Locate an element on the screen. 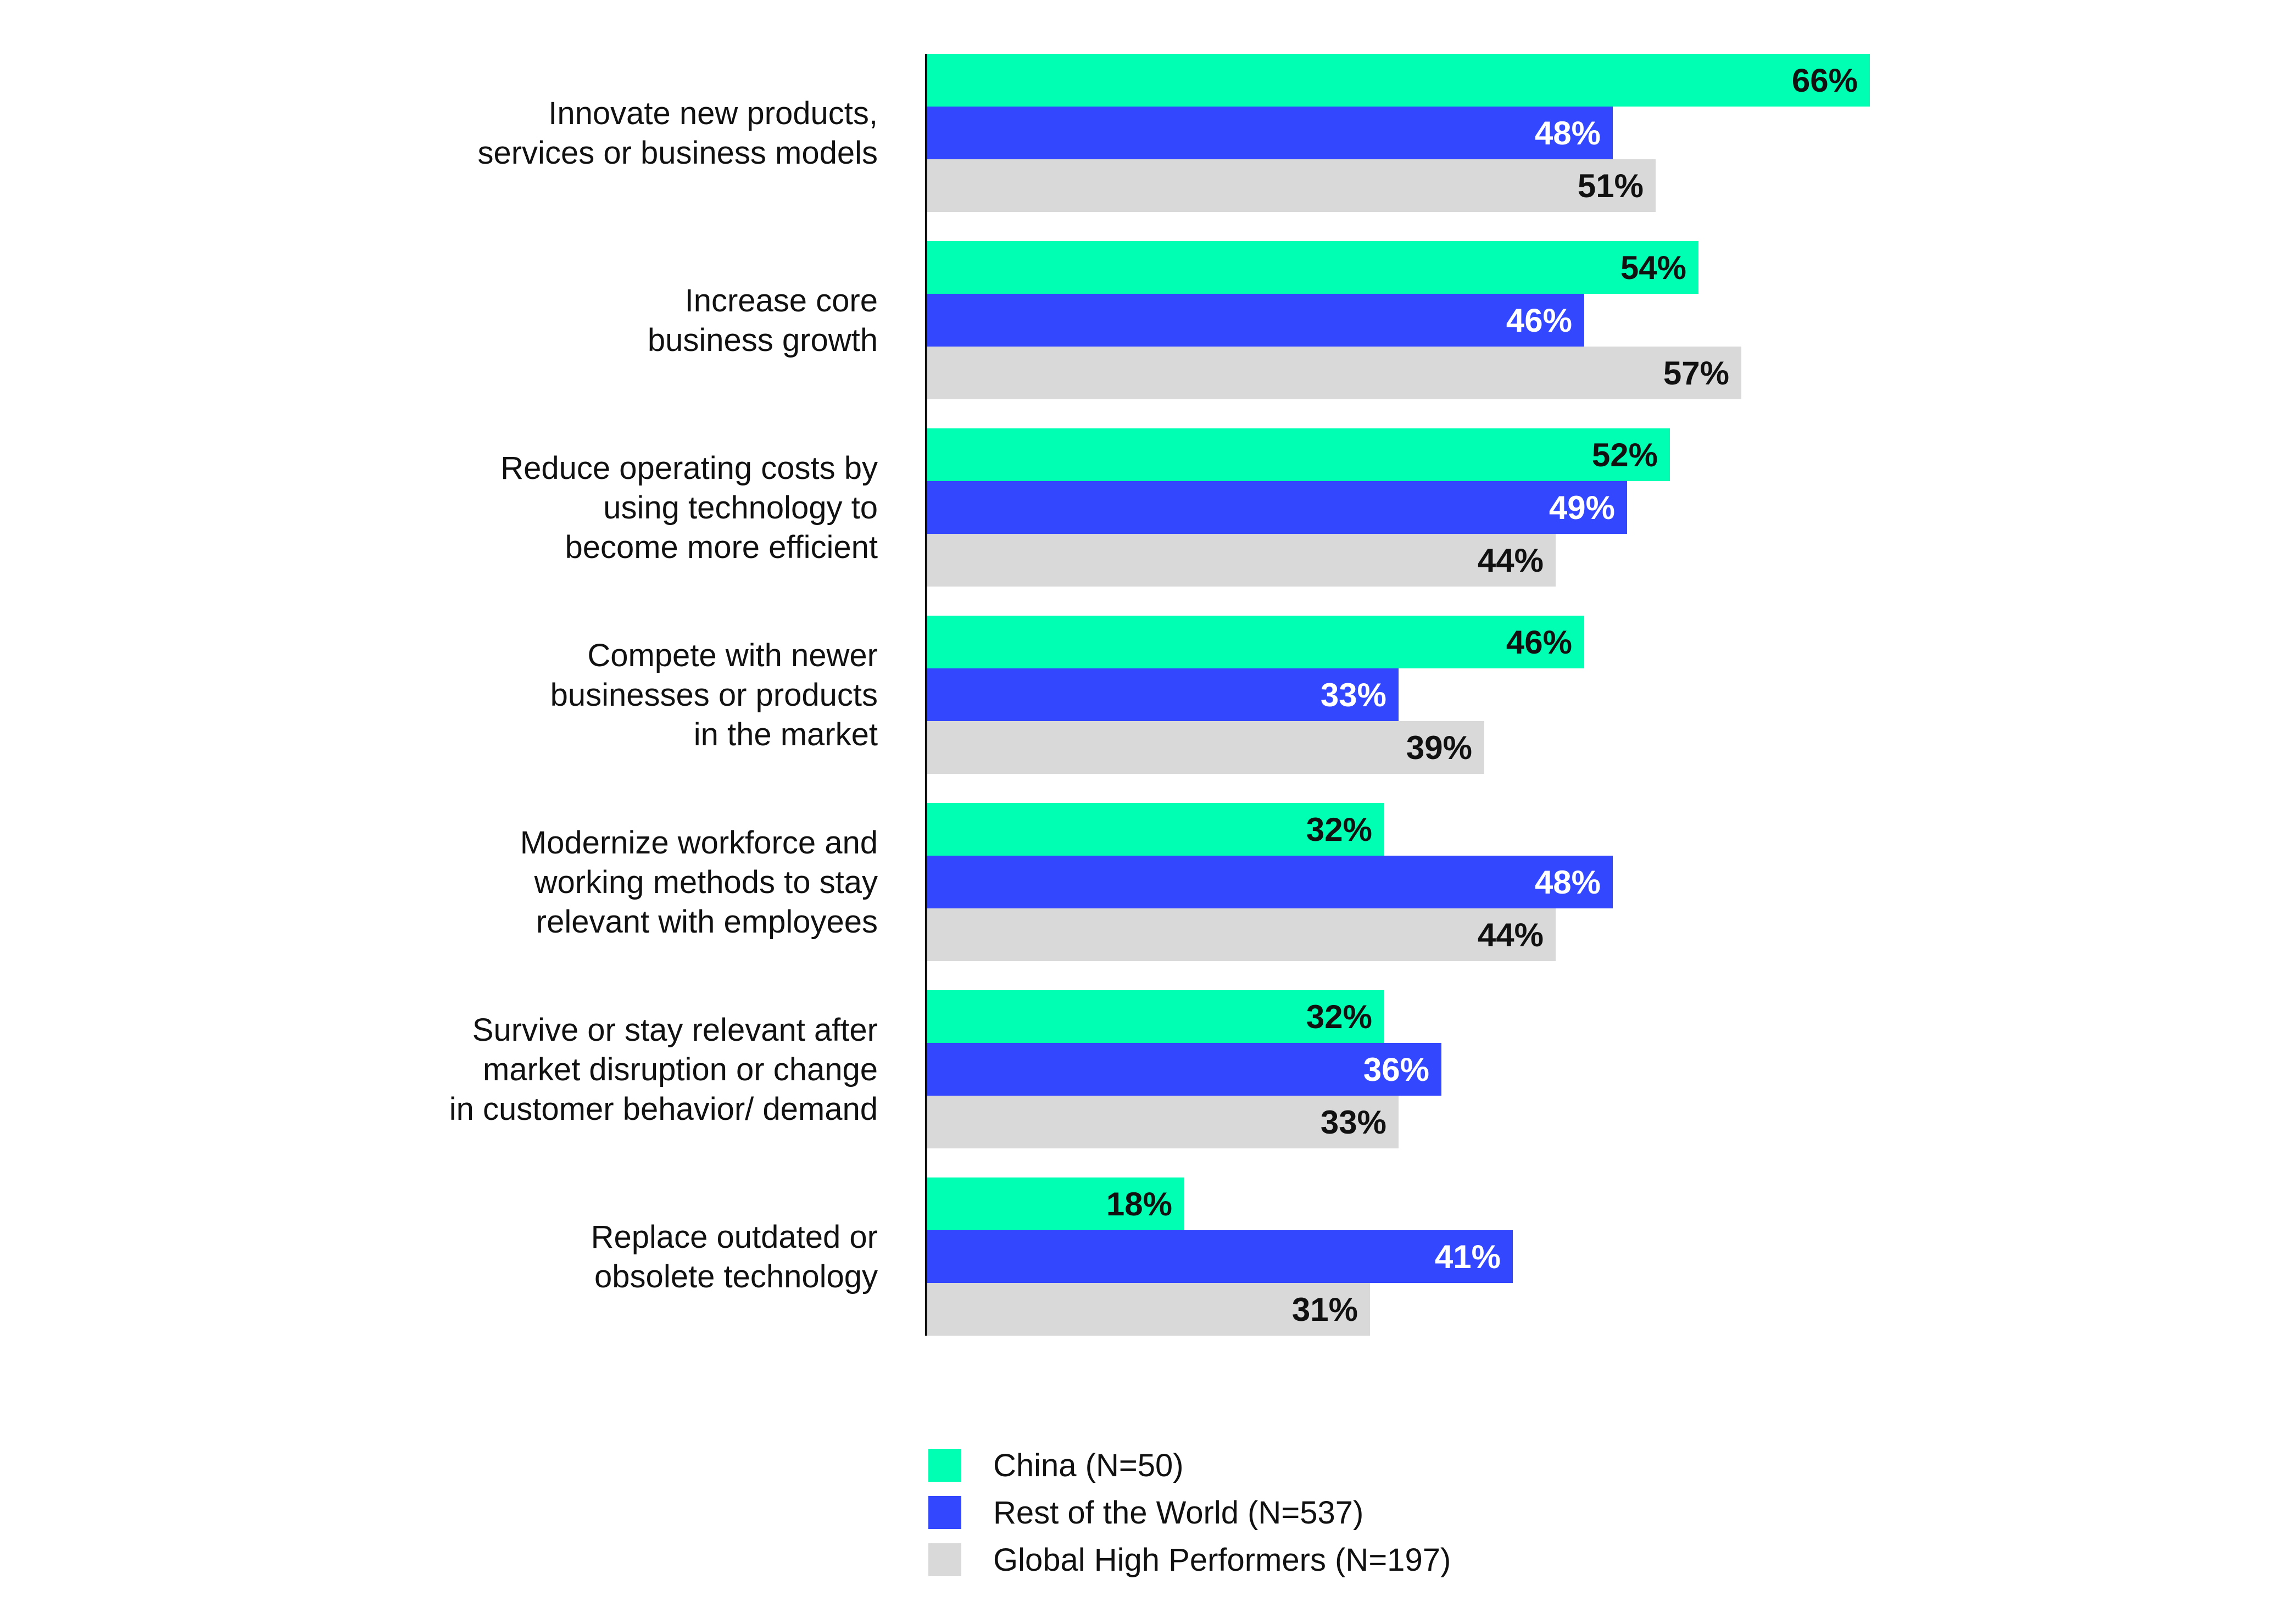 This screenshot has height=1624, width=2289. category-label-line: in customer behavior/ demand is located at coordinates (663, 1109).